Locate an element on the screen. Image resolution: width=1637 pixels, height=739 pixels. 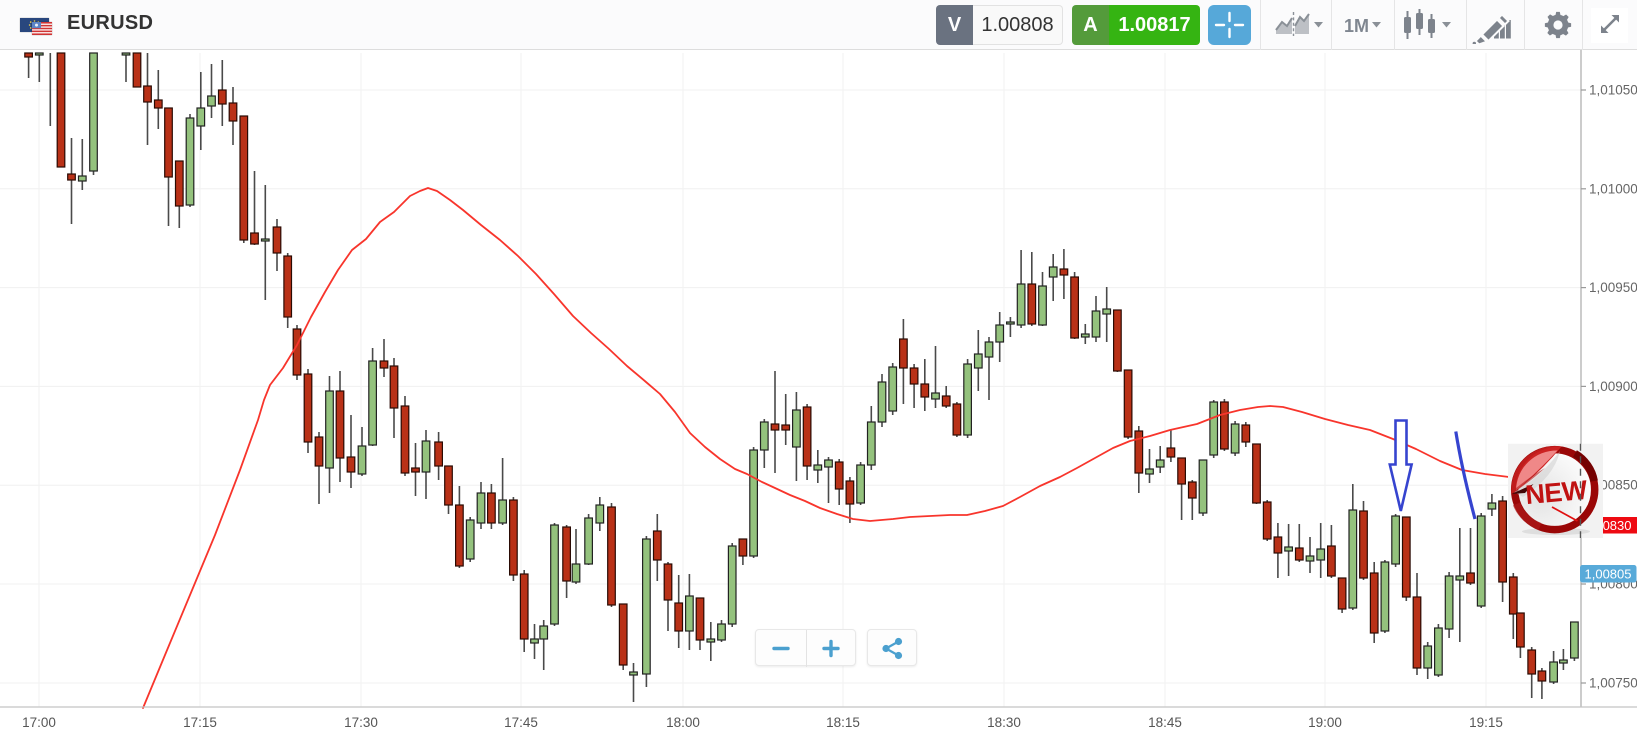
svg-text: 17:45 is located at coordinates (521, 722).